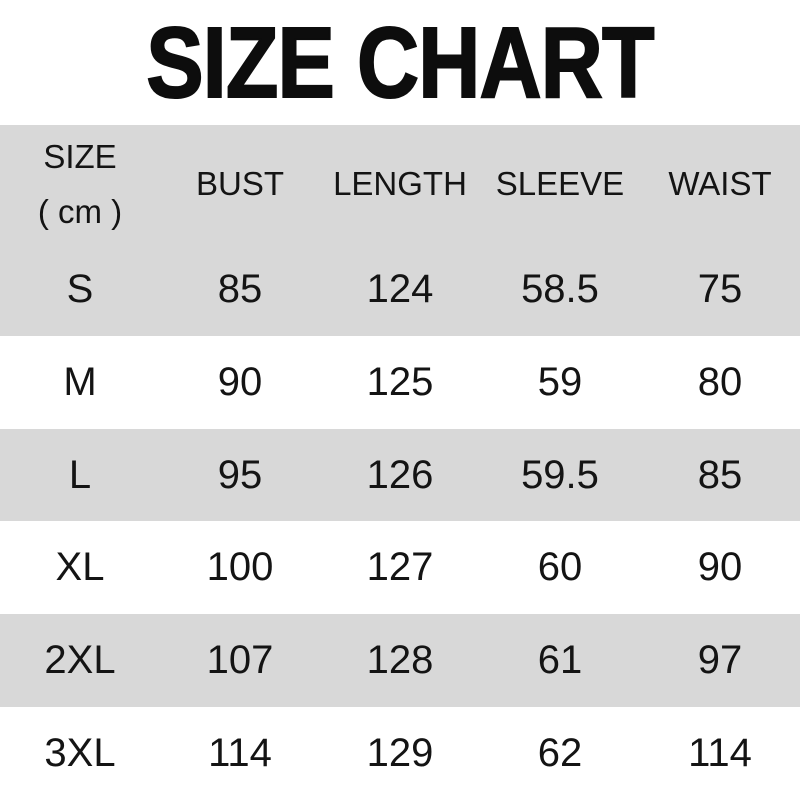  I want to click on size-header-line2: ( cm ), so click(80, 211).